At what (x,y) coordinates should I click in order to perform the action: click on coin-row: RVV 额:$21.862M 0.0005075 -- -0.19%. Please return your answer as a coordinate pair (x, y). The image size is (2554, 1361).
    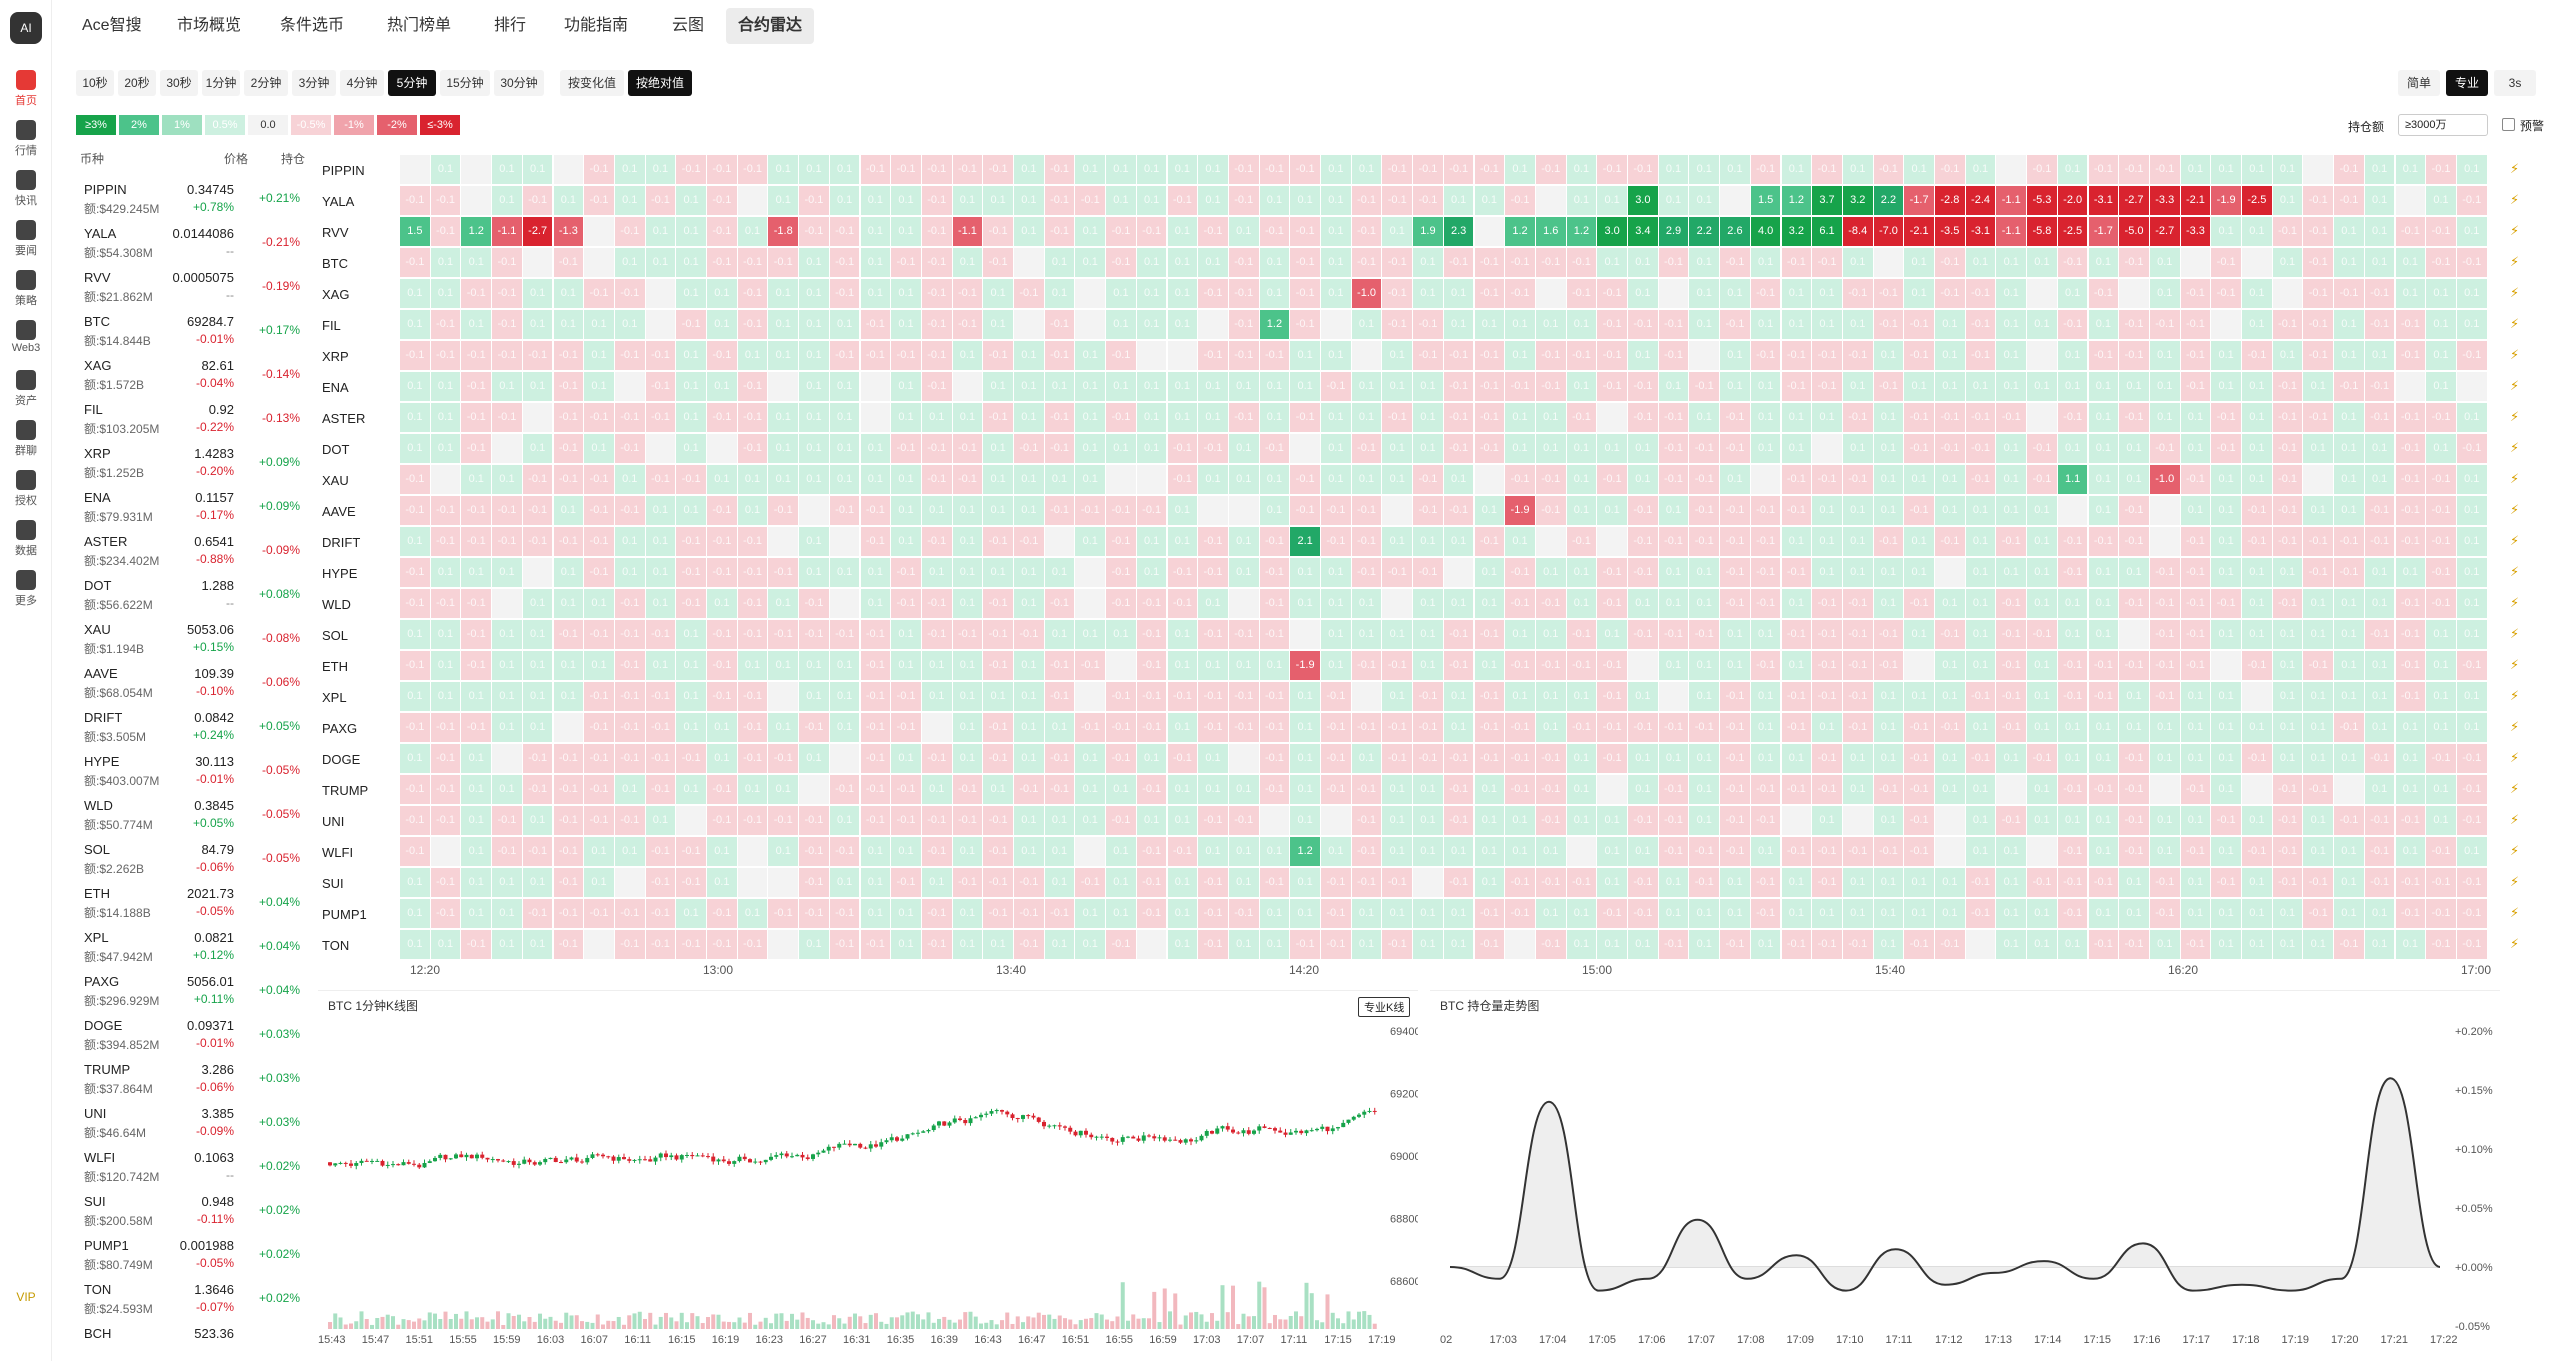
    Looking at the image, I should click on (192, 288).